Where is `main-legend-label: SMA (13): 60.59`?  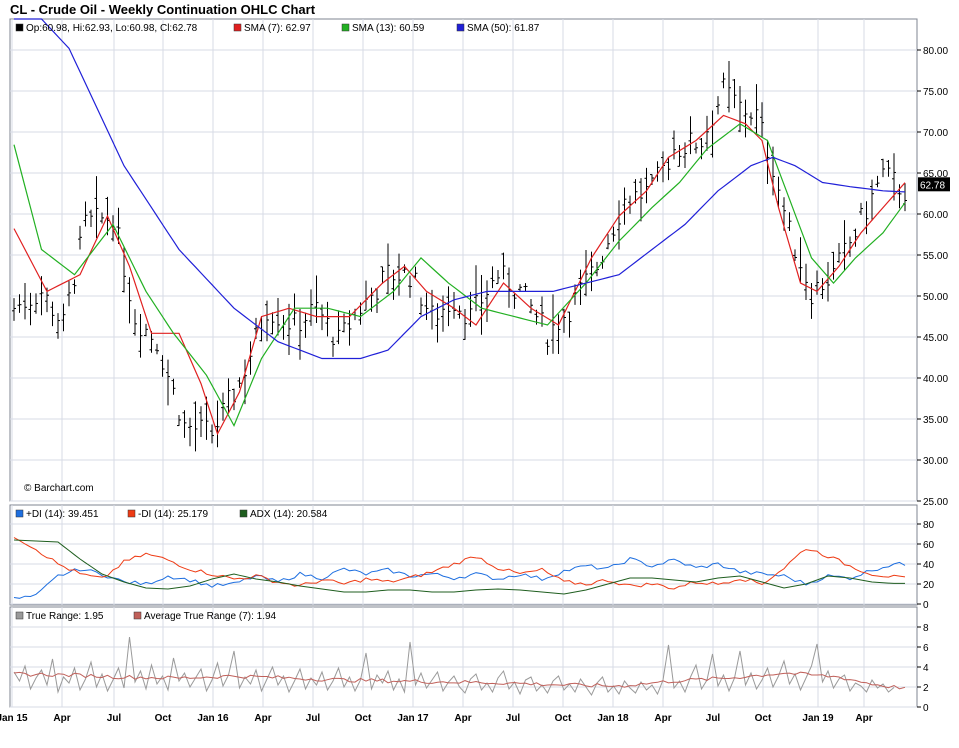 main-legend-label: SMA (13): 60.59 is located at coordinates (388, 28).